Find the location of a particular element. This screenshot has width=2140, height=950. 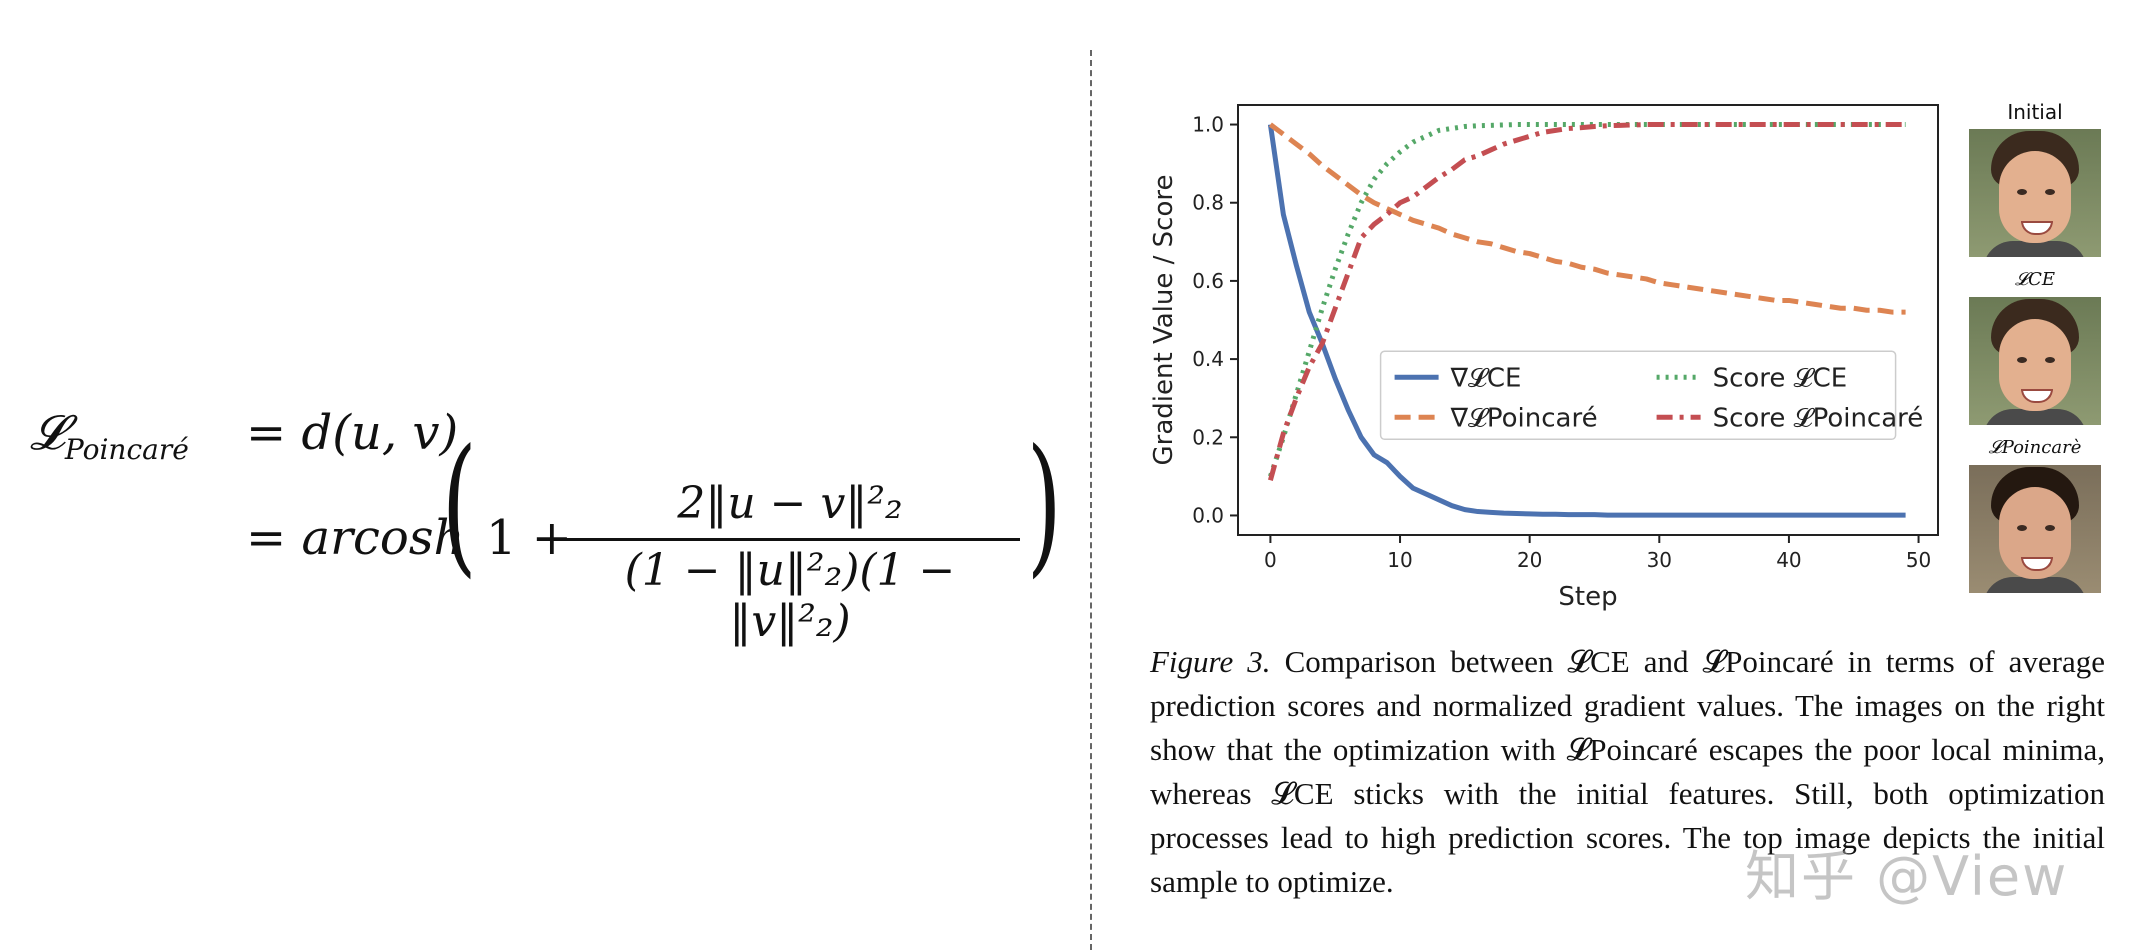

x-tick-label-0: 0 is located at coordinates (1270, 560).